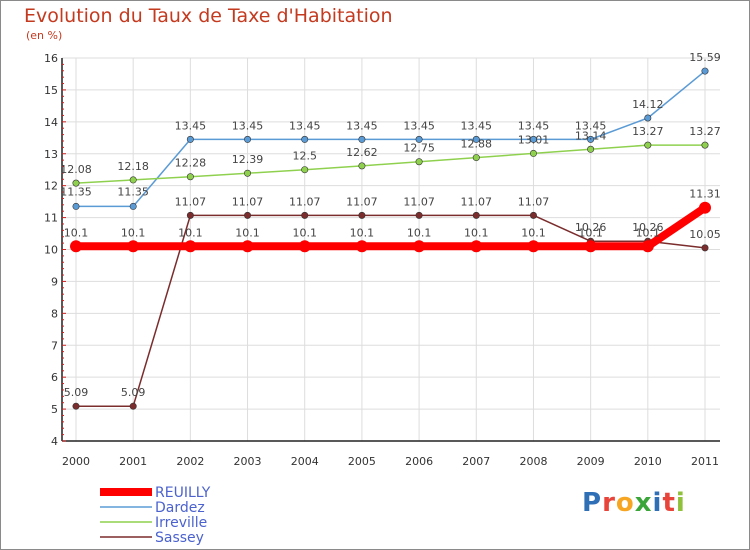 Image resolution: width=750 pixels, height=550 pixels. What do you see at coordinates (133, 392) in the screenshot?
I see `data-label: 5.09` at bounding box center [133, 392].